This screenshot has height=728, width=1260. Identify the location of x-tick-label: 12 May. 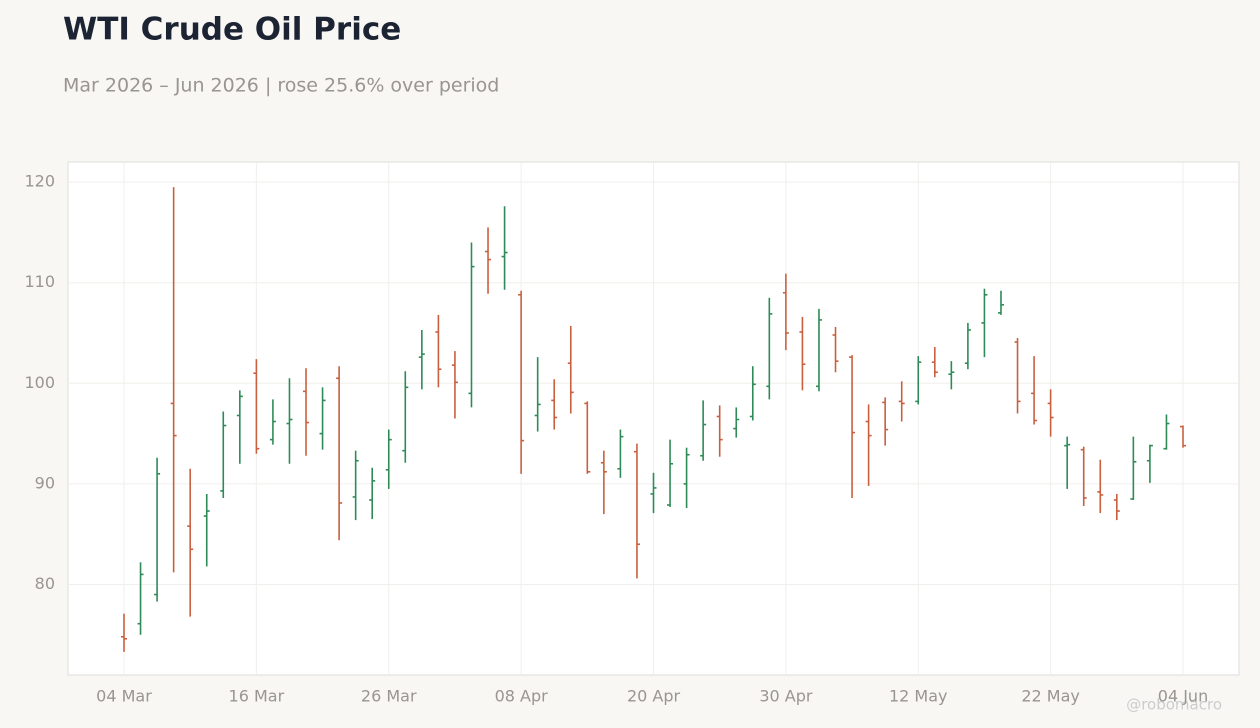
(918, 696).